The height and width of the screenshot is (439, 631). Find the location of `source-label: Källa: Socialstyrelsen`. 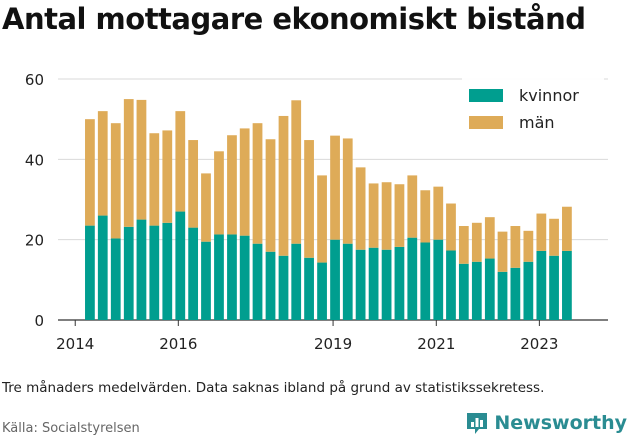

source-label: Källa: Socialstyrelsen is located at coordinates (71, 428).